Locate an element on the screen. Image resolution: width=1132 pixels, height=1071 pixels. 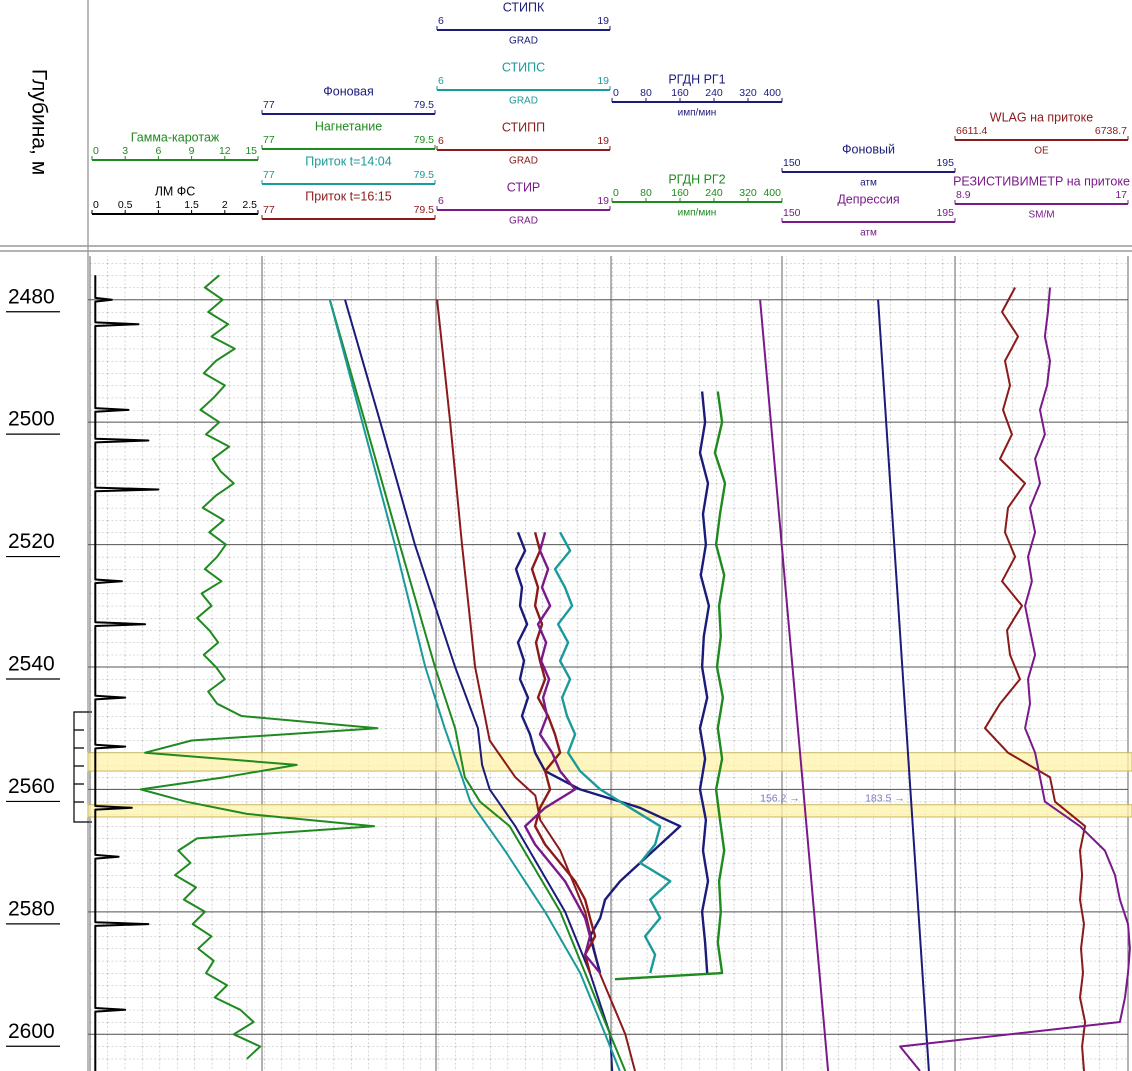
curve-name: ЛМ ФС is located at coordinates (175, 191).